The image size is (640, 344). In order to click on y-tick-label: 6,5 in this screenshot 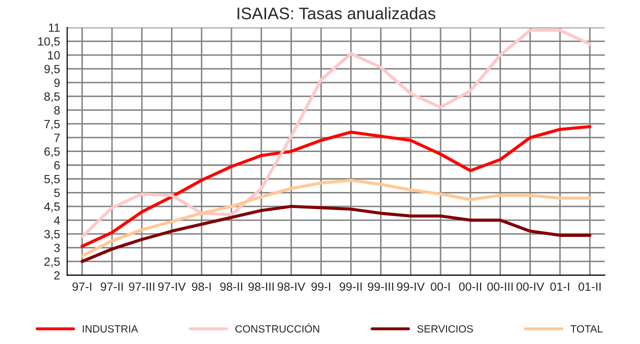, I will do `click(52, 152)`.